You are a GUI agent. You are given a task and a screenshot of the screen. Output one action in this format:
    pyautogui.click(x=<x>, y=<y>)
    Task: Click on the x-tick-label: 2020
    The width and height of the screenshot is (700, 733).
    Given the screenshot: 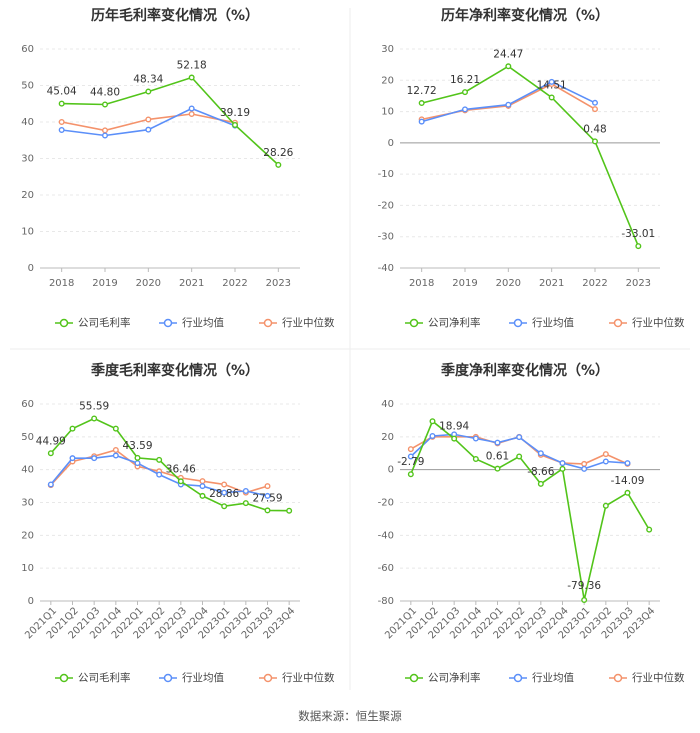 What is the action you would take?
    pyautogui.click(x=148, y=283)
    